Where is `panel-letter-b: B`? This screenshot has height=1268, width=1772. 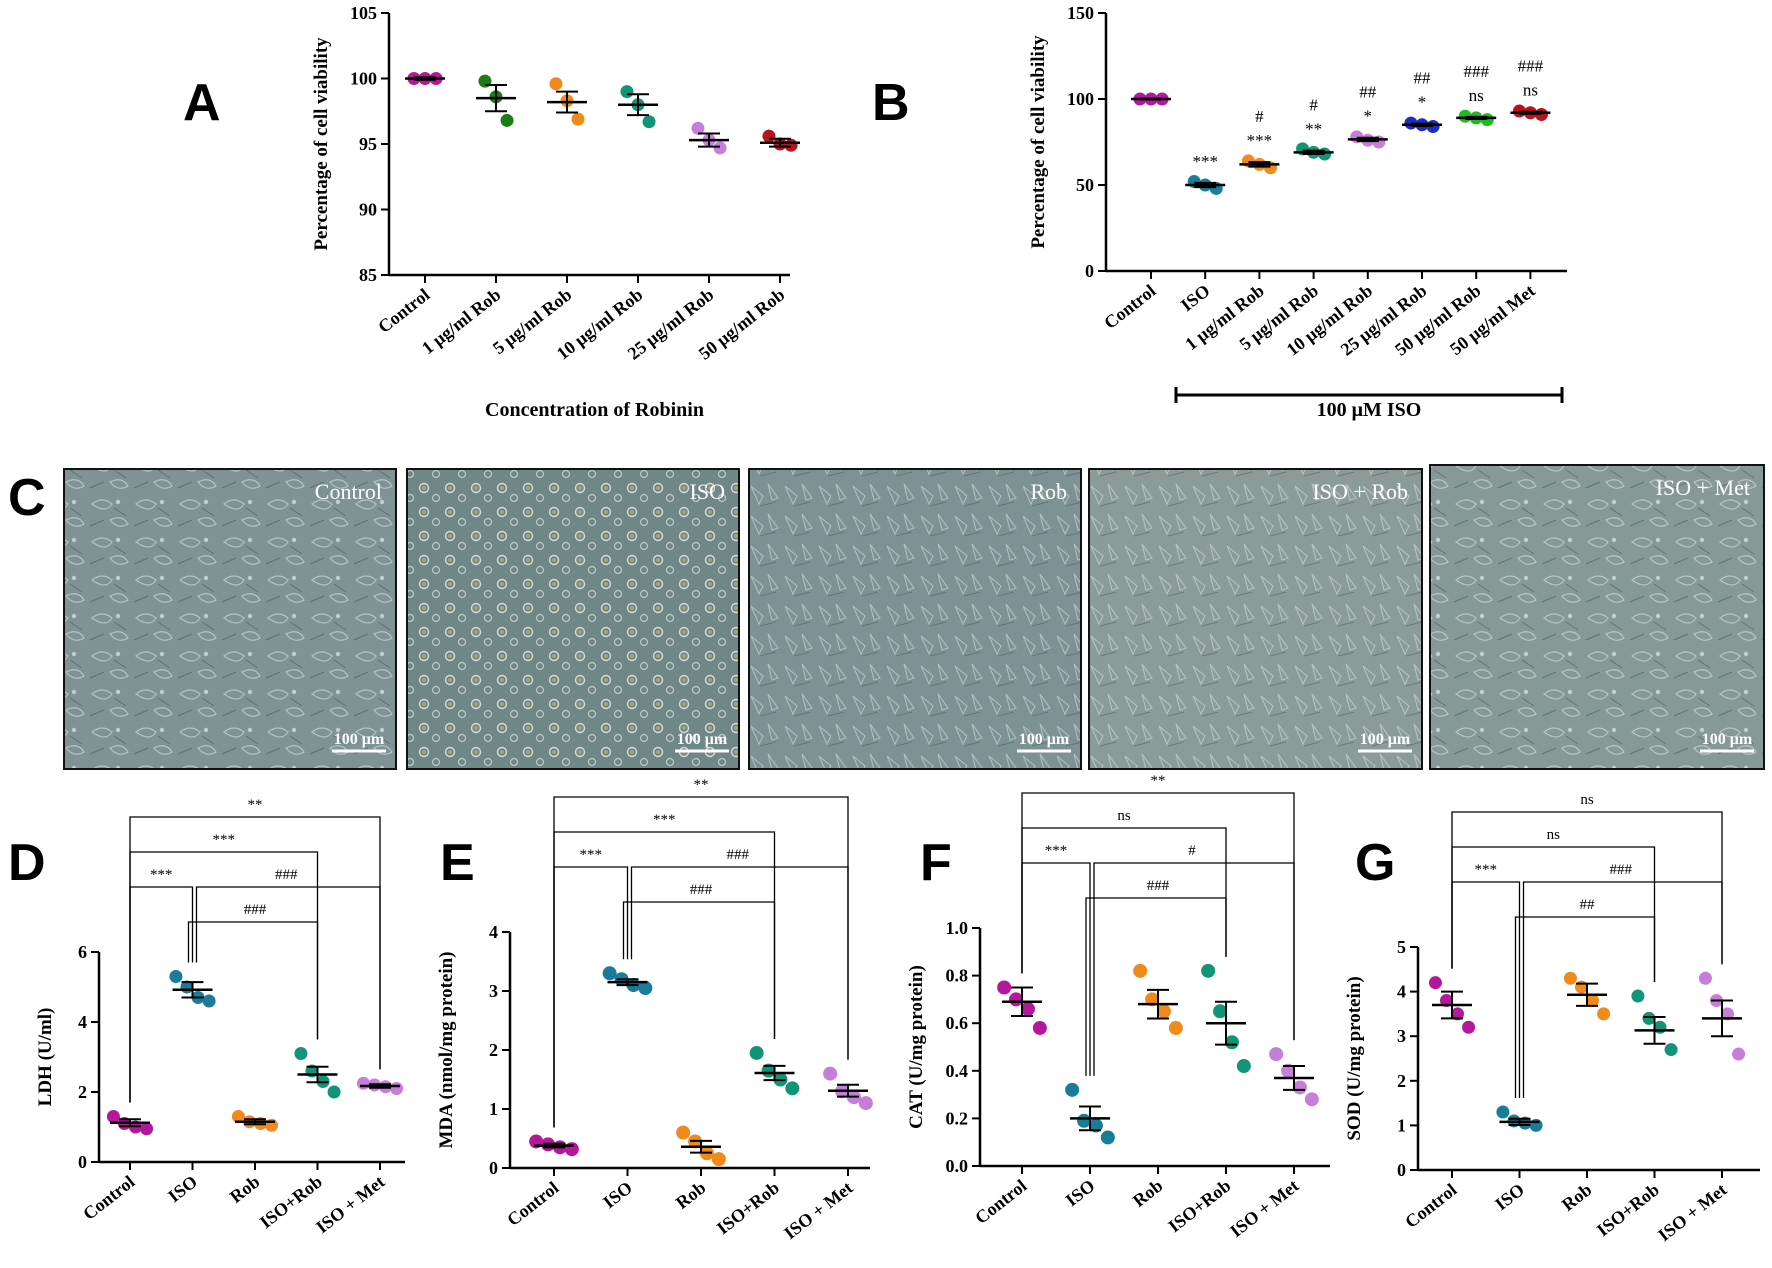 panel-letter-b: B is located at coordinates (891, 103).